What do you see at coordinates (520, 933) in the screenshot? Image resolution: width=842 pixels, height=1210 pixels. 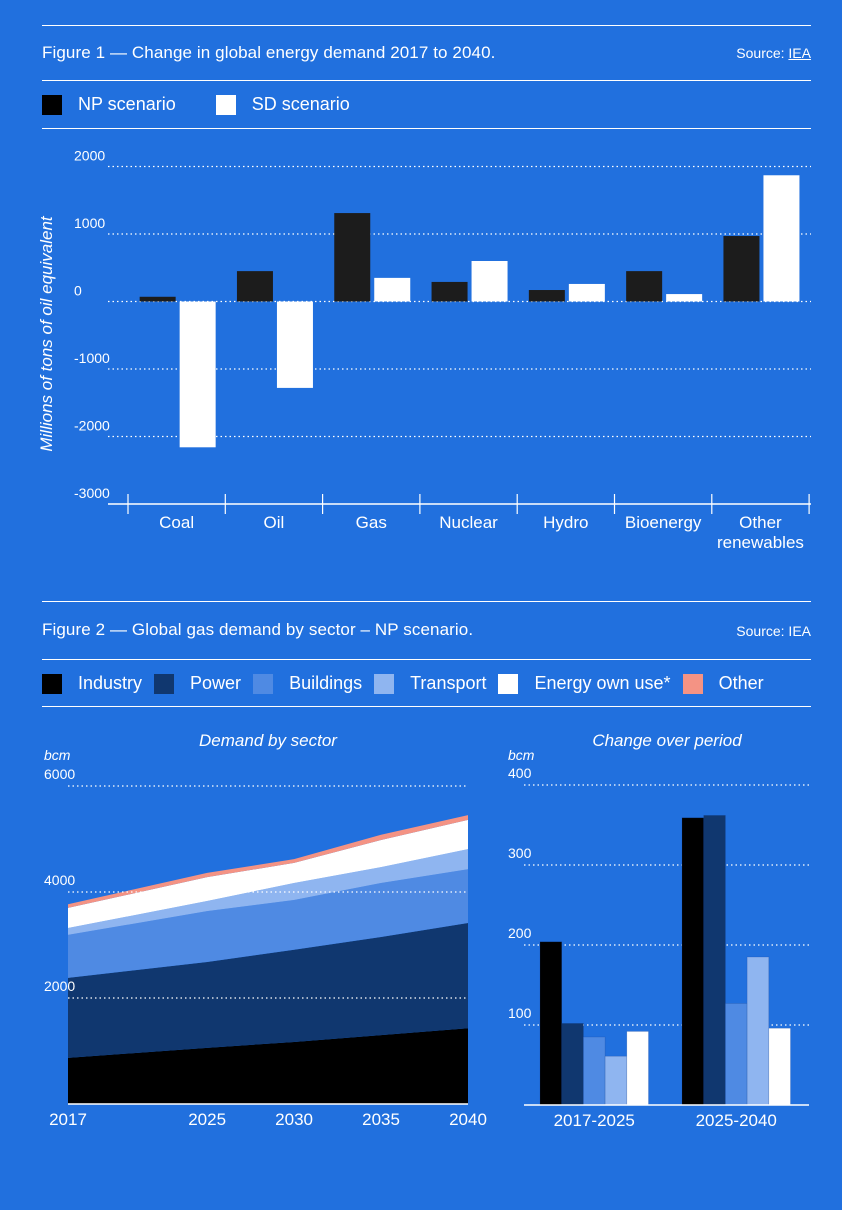 I see `y-tick-label: 200` at bounding box center [520, 933].